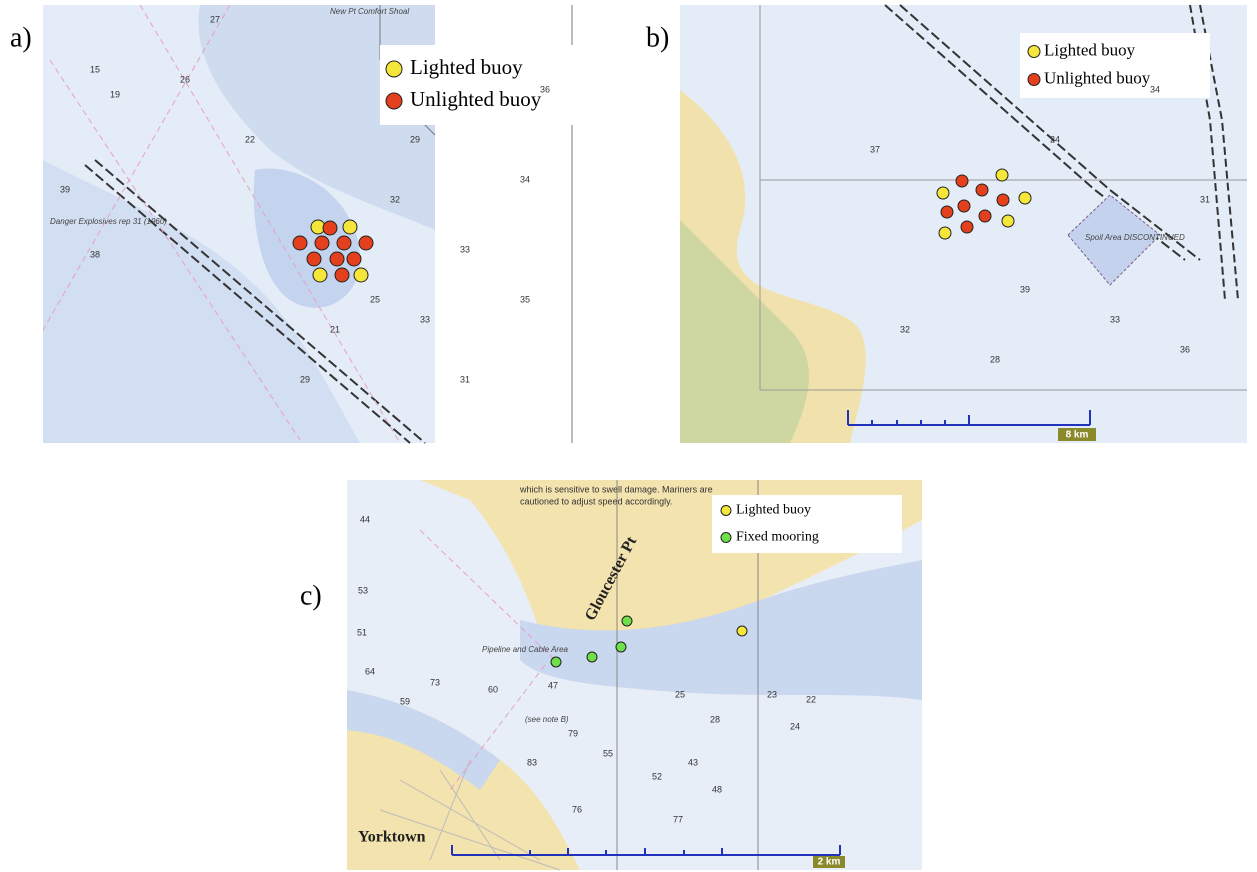  I want to click on chart-note: cautioned to adjust speed accordingly., so click(596, 501).